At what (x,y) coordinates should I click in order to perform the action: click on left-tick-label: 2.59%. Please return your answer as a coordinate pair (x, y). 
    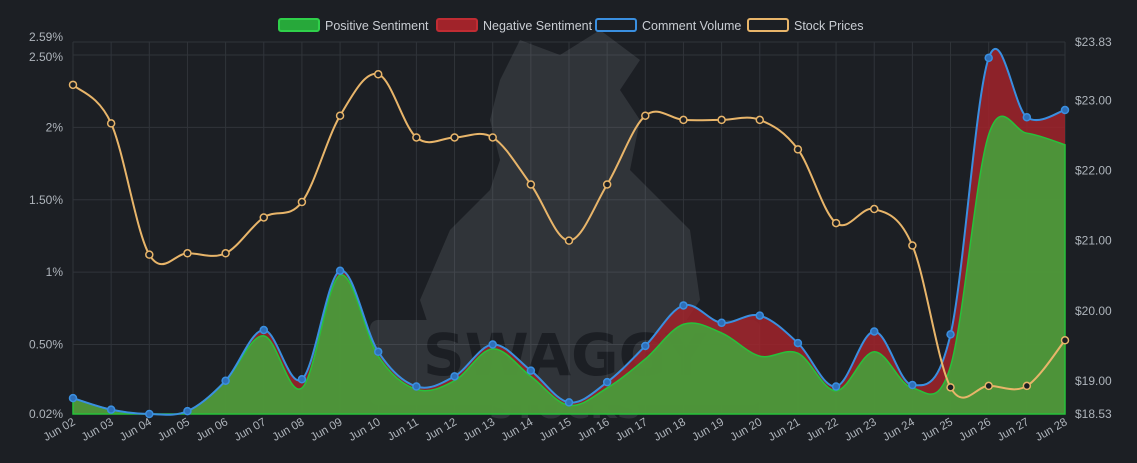
    Looking at the image, I should click on (46, 37).